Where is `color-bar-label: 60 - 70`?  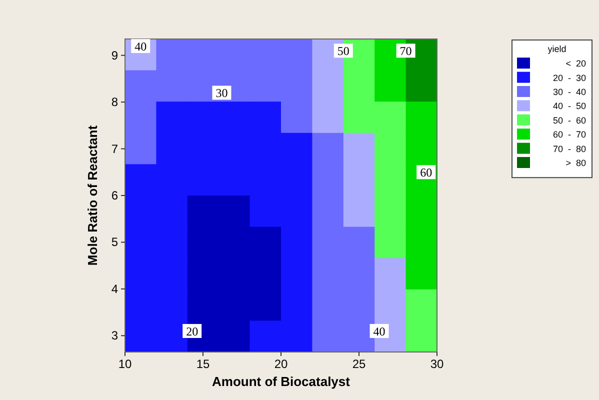 color-bar-label: 60 - 70 is located at coordinates (569, 135).